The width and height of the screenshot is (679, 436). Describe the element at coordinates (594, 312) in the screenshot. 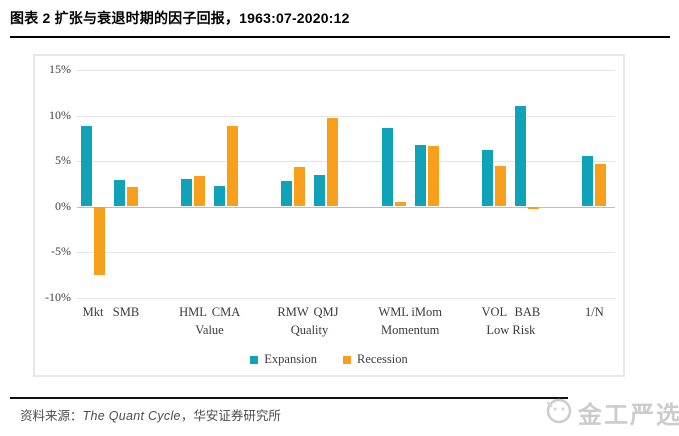

I see `x-tick-label-1/N: 1/N` at that location.